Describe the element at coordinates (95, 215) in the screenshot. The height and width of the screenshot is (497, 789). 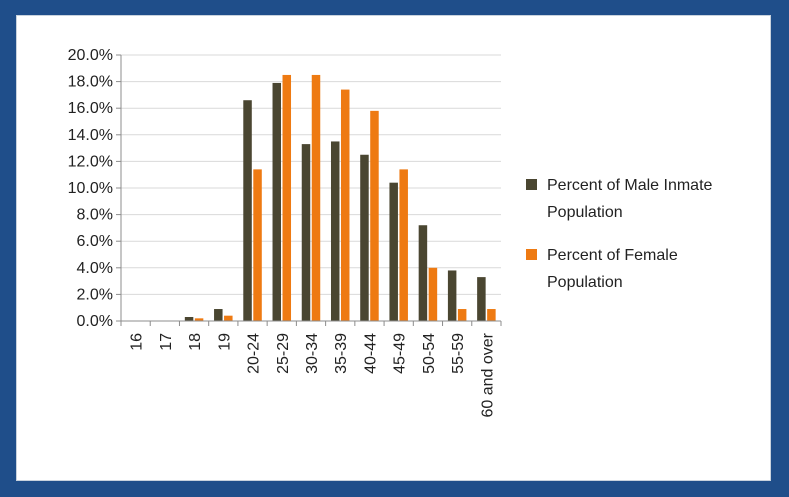
I see `y-tick-label: 8.0%` at that location.